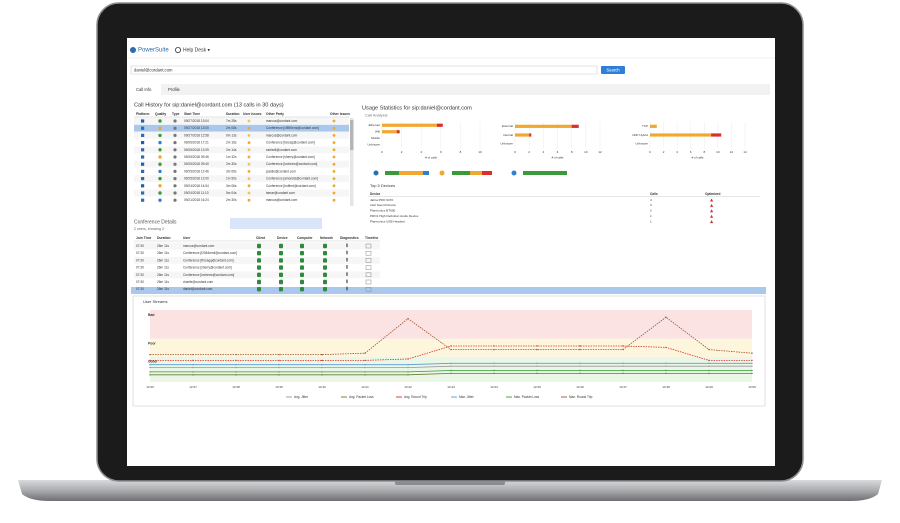 The height and width of the screenshot is (523, 900). What do you see at coordinates (196, 200) in the screenshot?
I see `start-time: 09/21/2018 16:24` at bounding box center [196, 200].